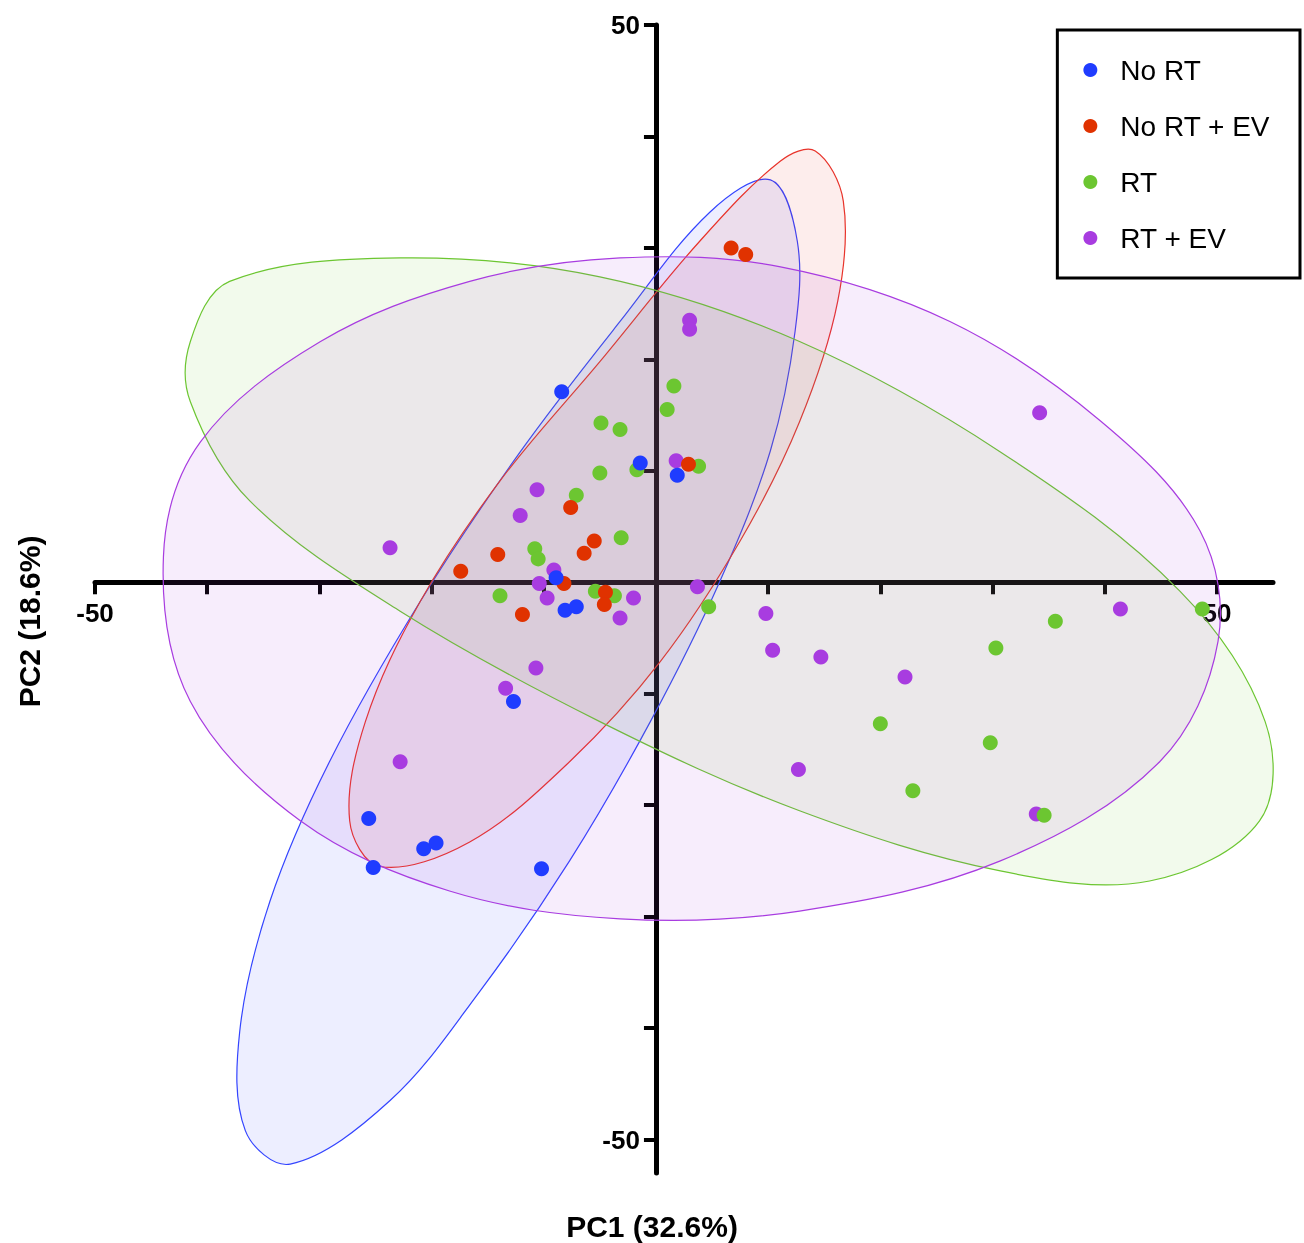  What do you see at coordinates (1139, 182) in the screenshot?
I see `legend-label: RT` at bounding box center [1139, 182].